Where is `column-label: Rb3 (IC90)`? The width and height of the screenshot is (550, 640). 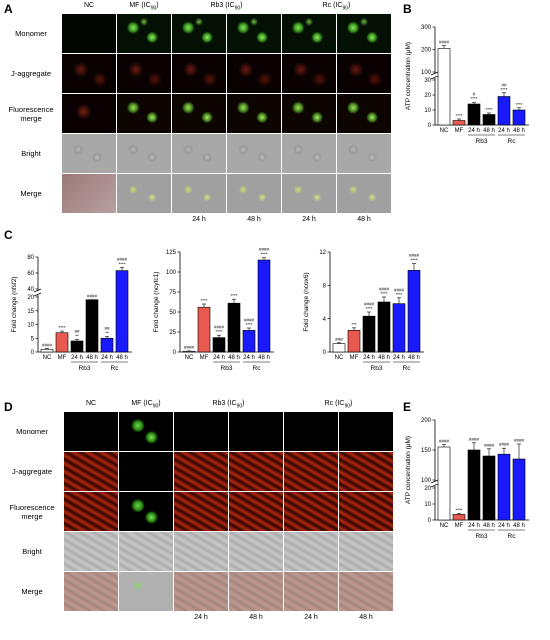
column-label: Rb3 (IC90) is located at coordinates (226, 7).